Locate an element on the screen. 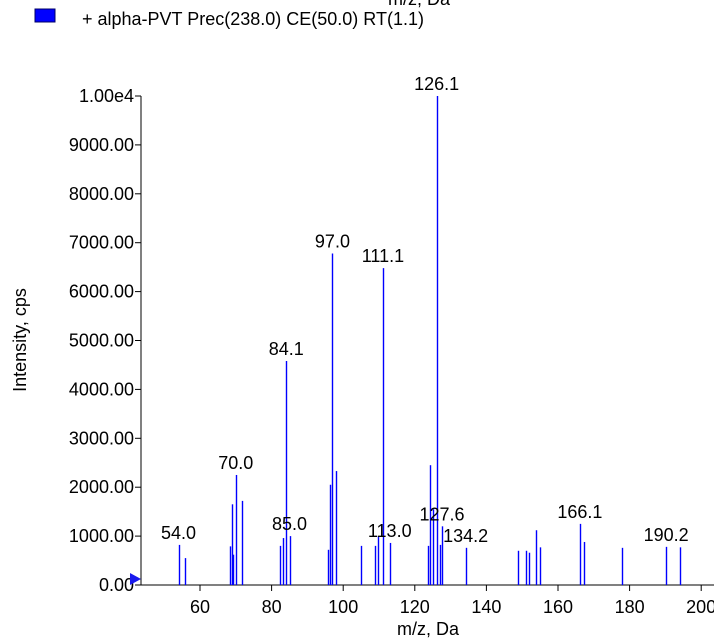 This screenshot has height=641, width=714. legend-swatch is located at coordinates (45, 15).